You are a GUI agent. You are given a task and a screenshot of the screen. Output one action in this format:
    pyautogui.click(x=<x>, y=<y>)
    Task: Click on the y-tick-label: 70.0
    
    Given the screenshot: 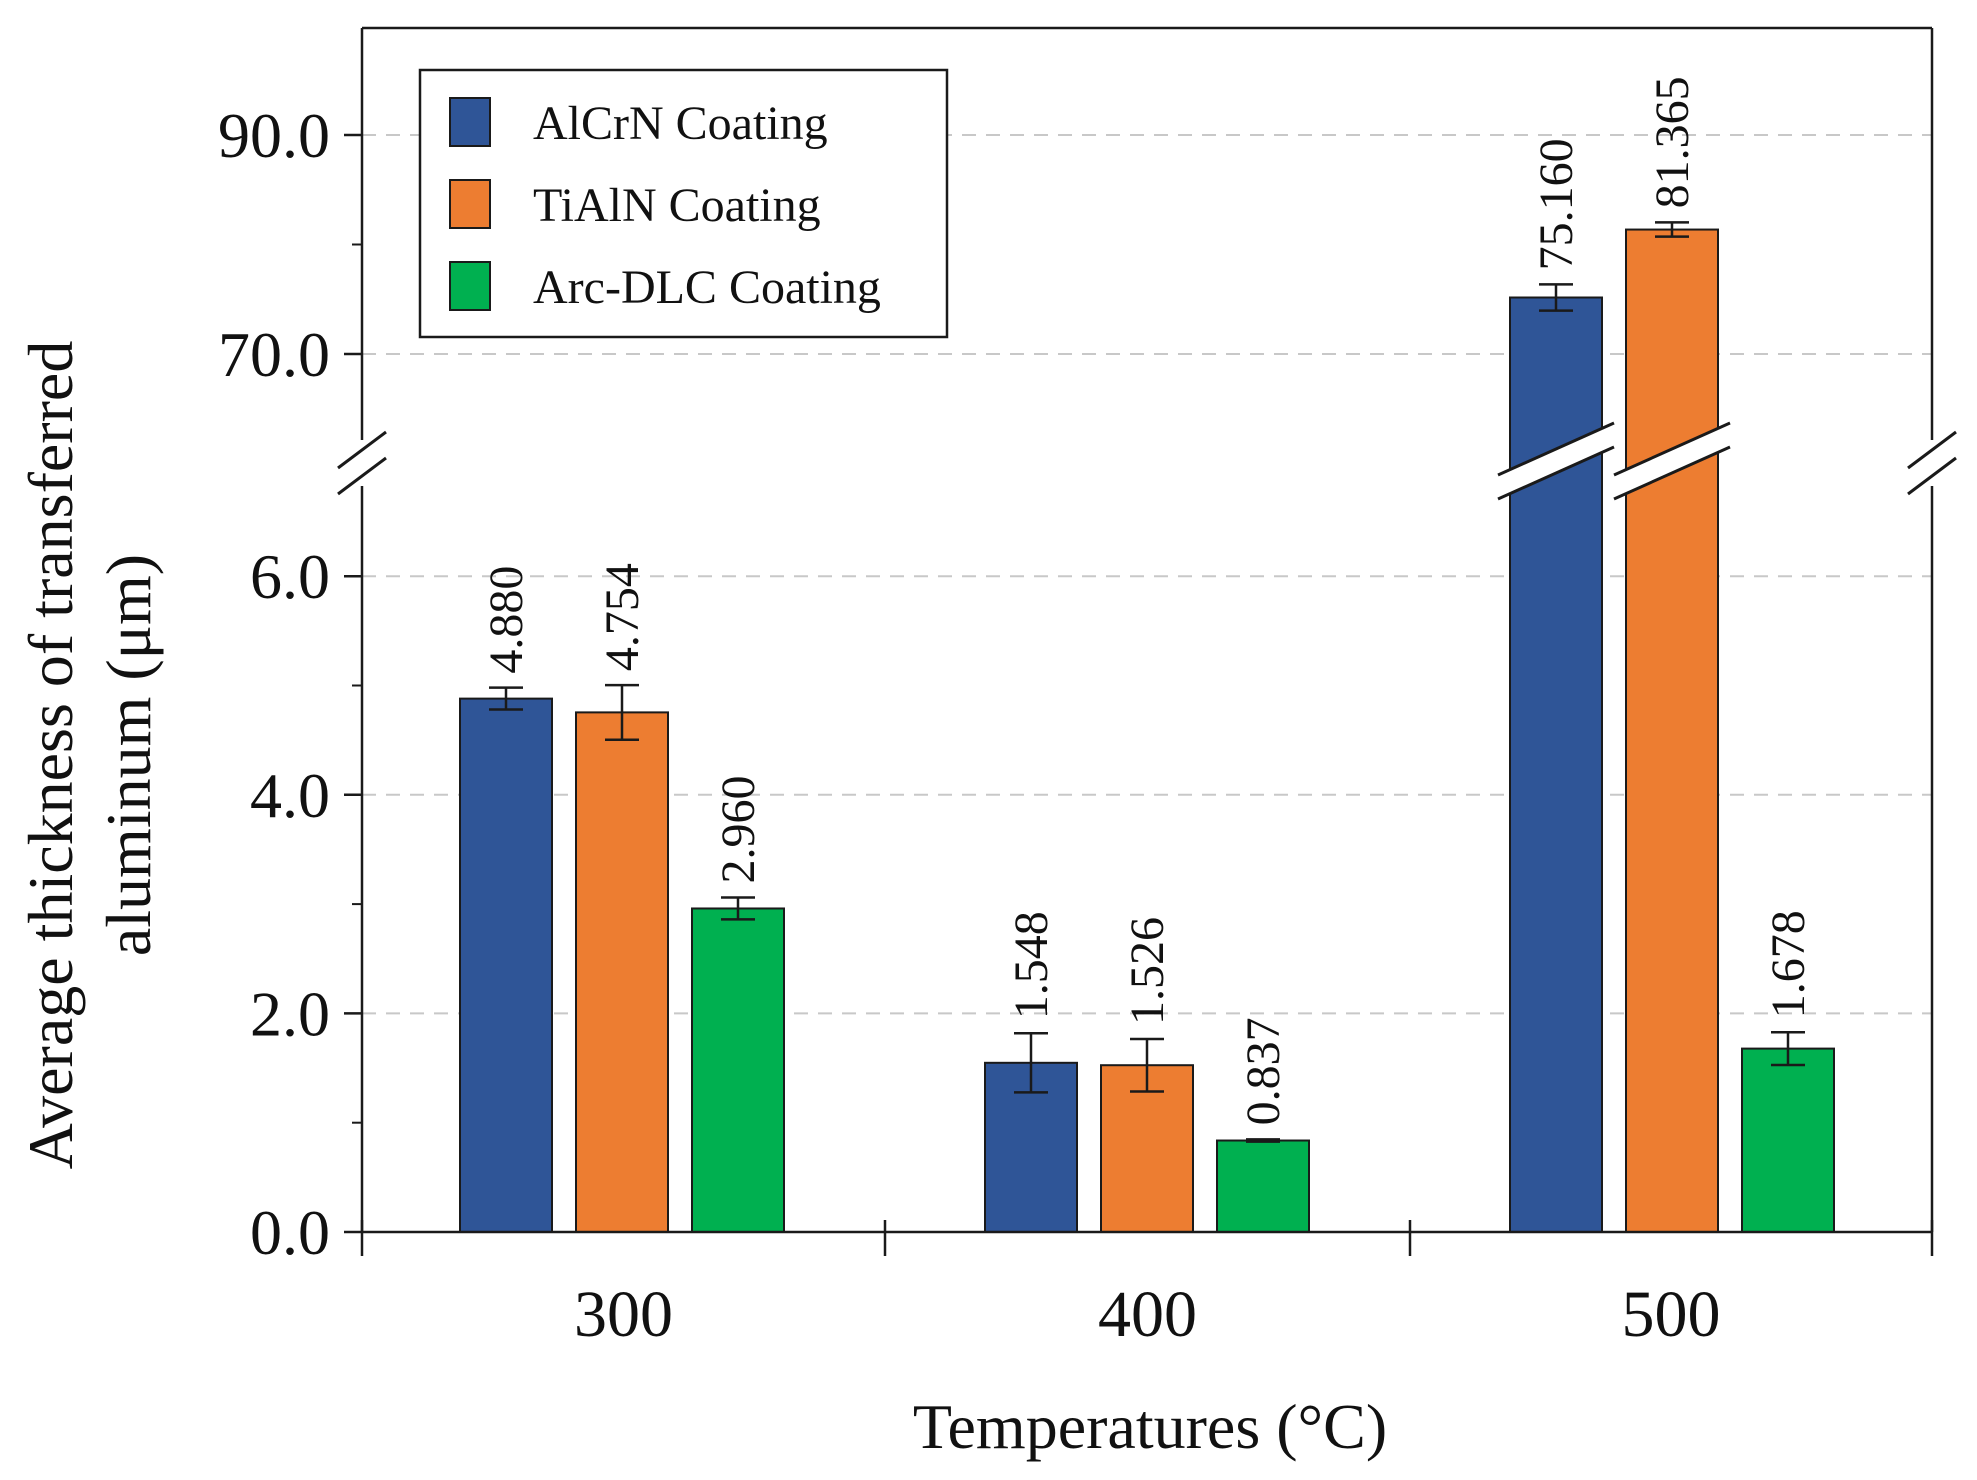 What is the action you would take?
    pyautogui.click(x=274, y=354)
    